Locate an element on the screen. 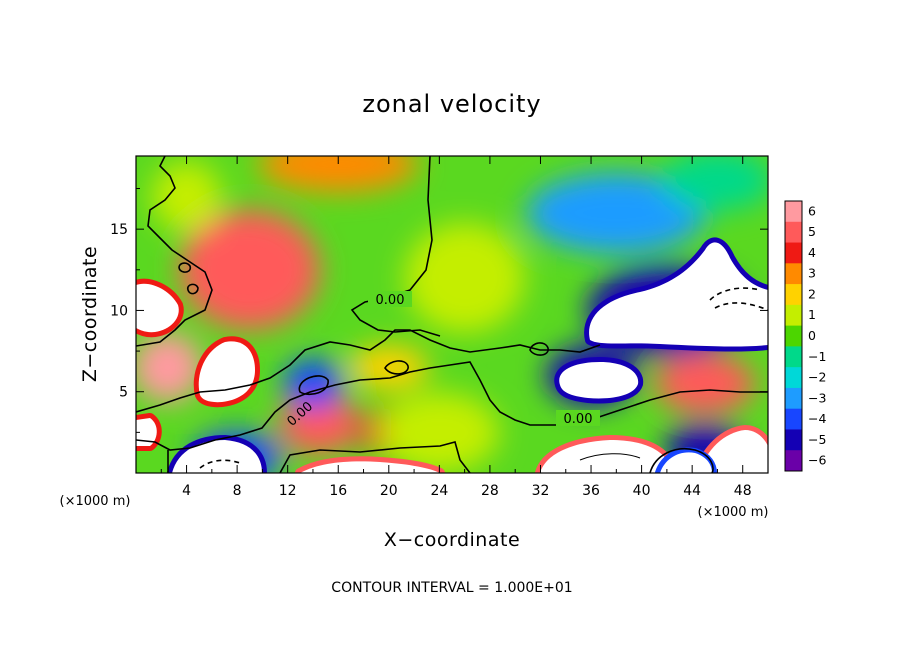  y-tick-label: 10 is located at coordinates (119, 311).